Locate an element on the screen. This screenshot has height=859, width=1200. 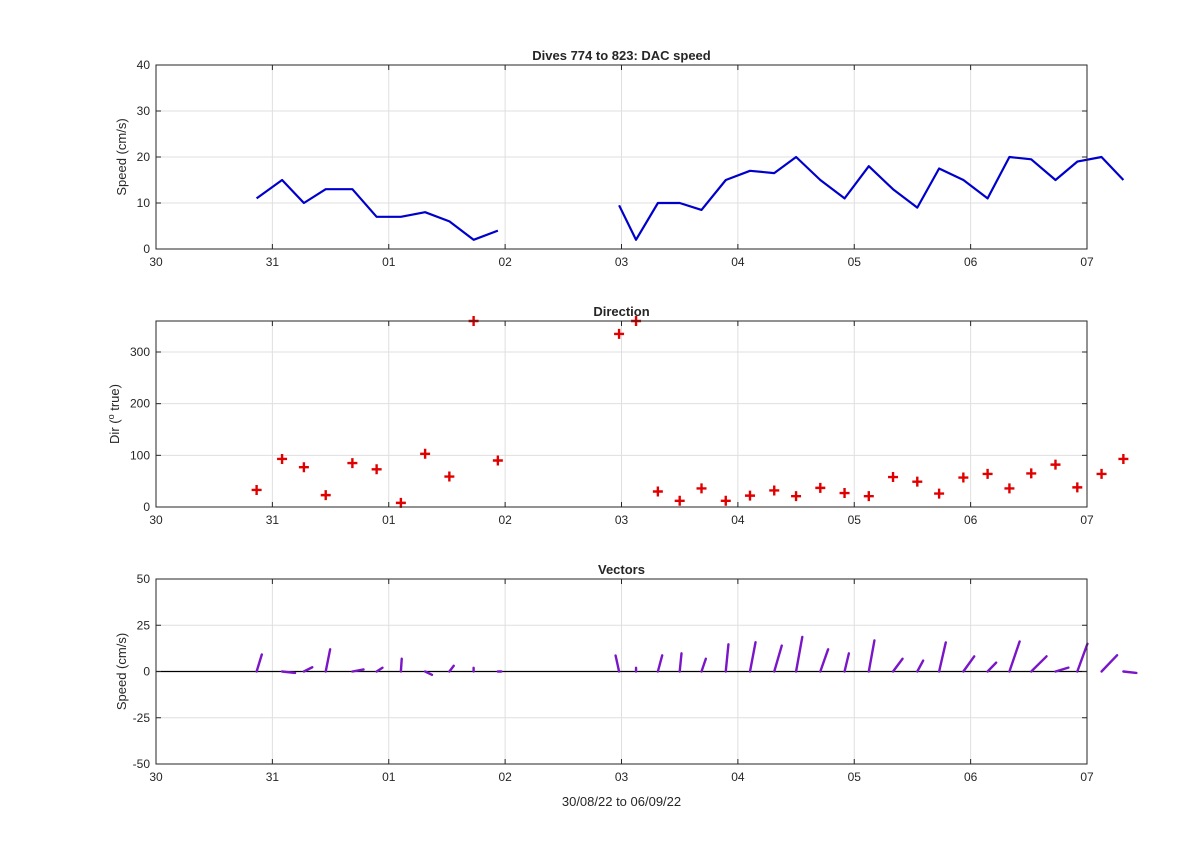
y-tick-label: -50 is located at coordinates (142, 764).